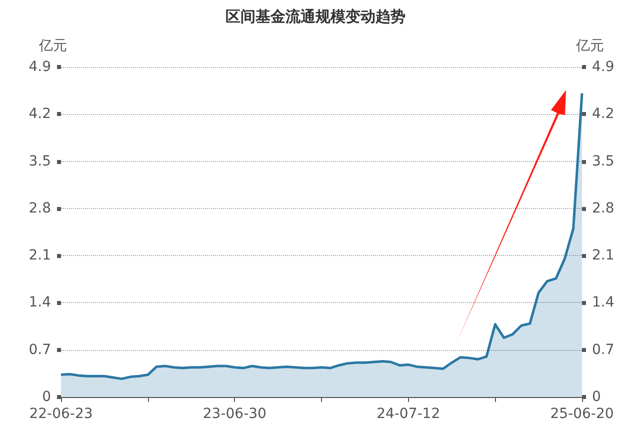  I want to click on y-tick-label: 0, so click(46, 397).